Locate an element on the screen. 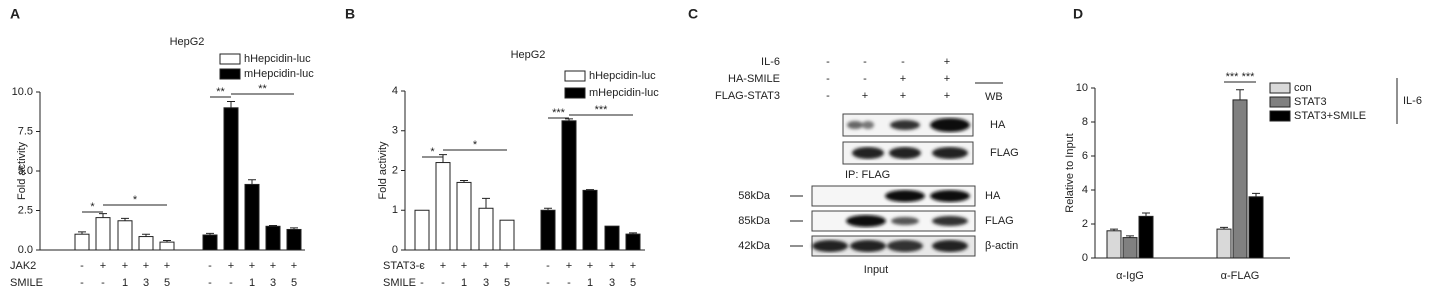  input-label: Input is located at coordinates (876, 270).